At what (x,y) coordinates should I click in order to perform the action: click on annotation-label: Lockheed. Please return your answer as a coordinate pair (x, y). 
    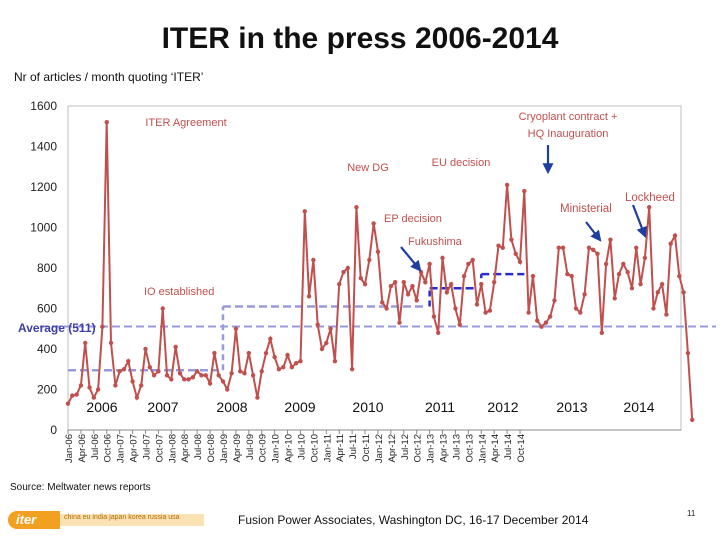
    Looking at the image, I should click on (650, 198).